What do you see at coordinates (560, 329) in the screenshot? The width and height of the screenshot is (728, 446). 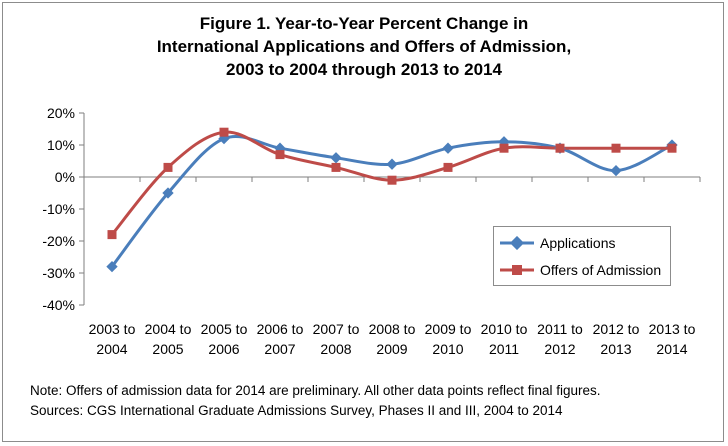 I see `x-tick-label: 2011 to` at bounding box center [560, 329].